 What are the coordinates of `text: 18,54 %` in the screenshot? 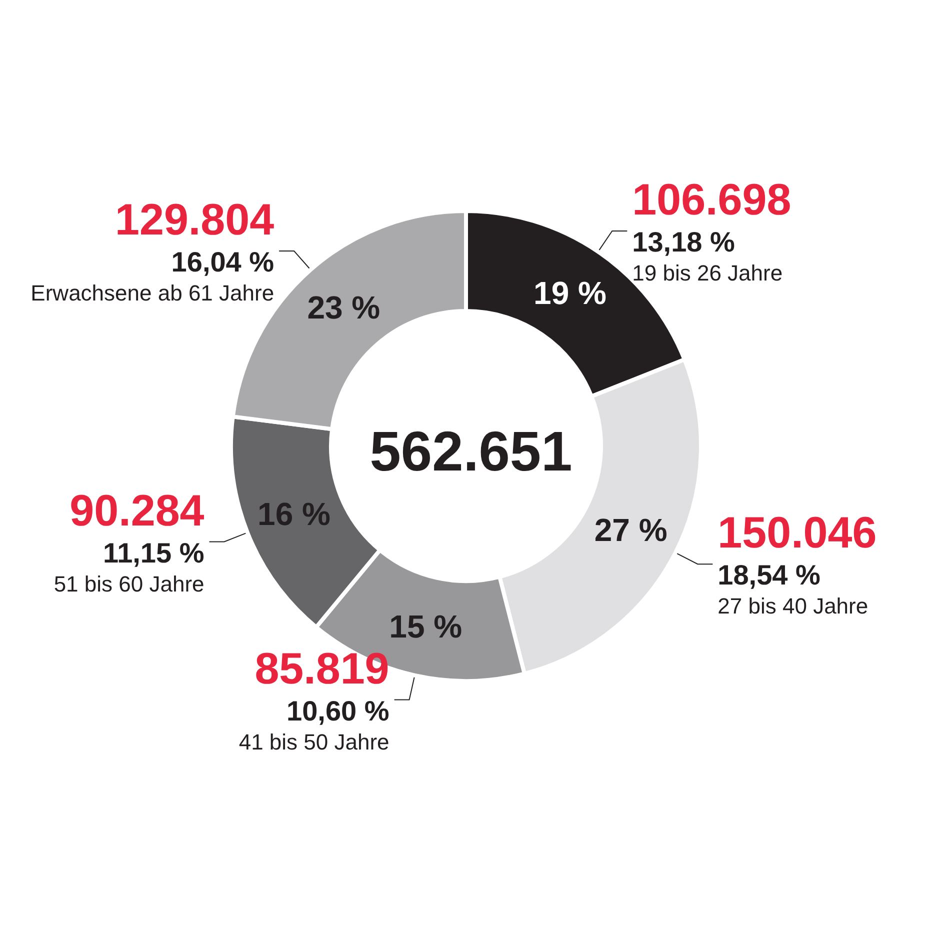 It's located at (769, 575).